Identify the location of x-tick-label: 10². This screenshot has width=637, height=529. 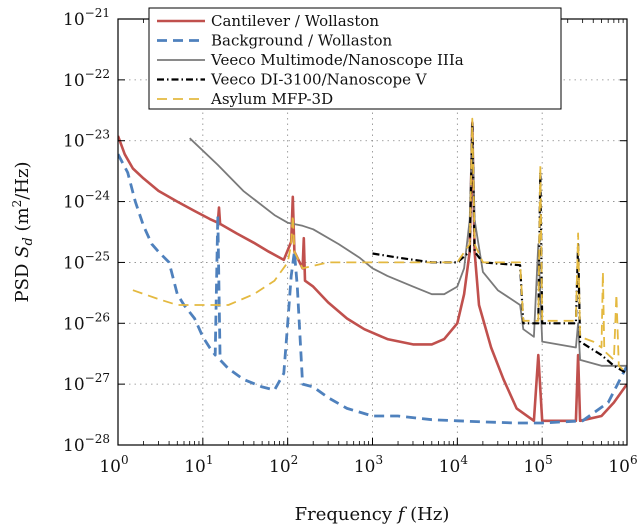
(283, 465).